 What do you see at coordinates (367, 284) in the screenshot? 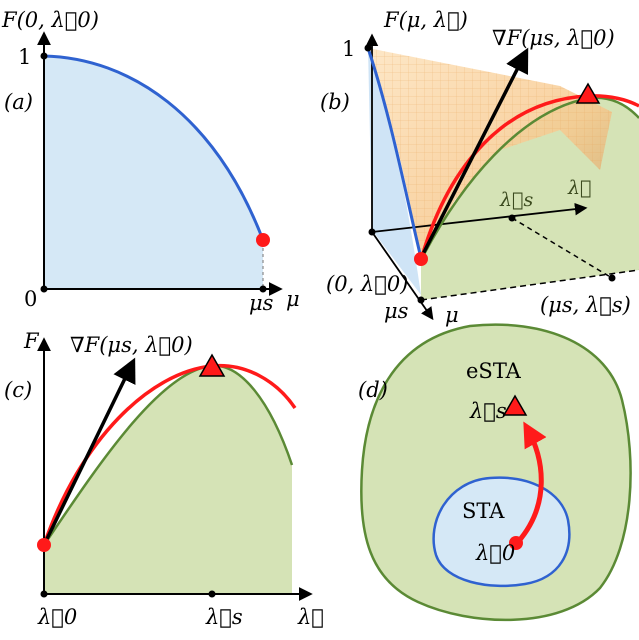
I see `panel-b-origin-label: (0, λ⃗0)` at bounding box center [367, 284].